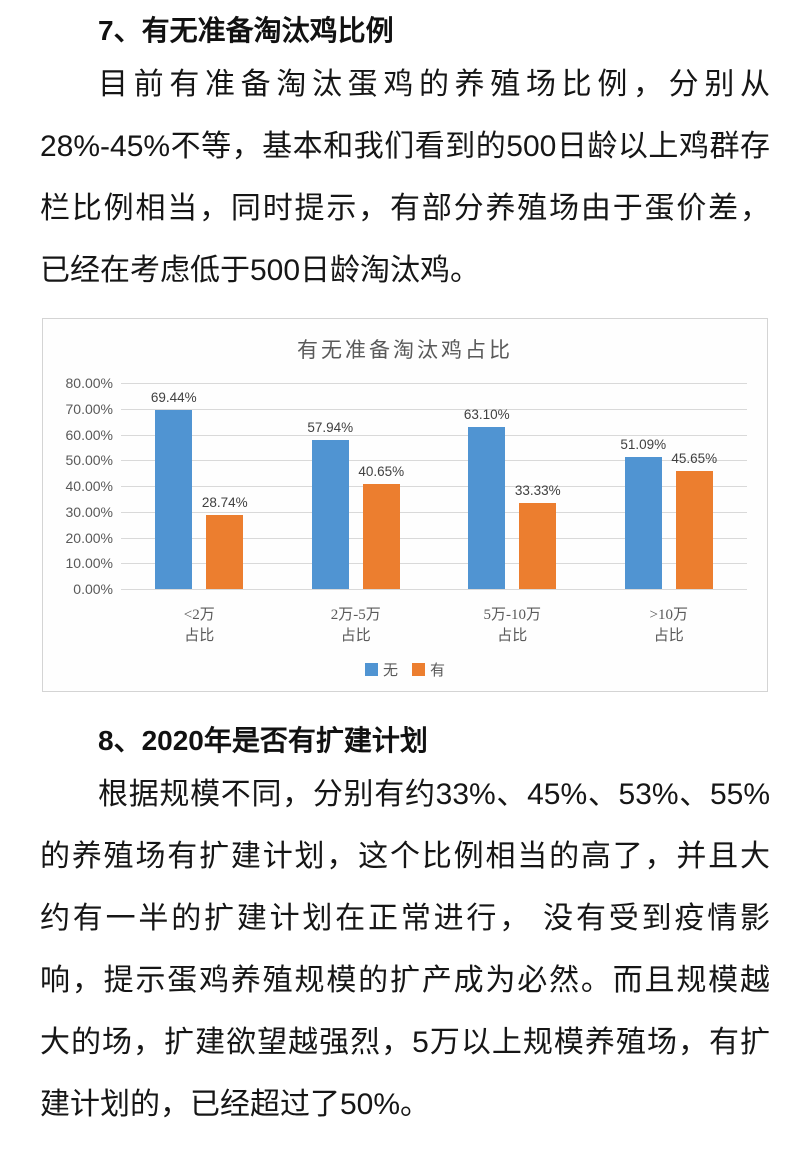 The width and height of the screenshot is (810, 1154). What do you see at coordinates (405, 918) in the screenshot?
I see `paragraph-line: 约有一半的扩建计划在正常进行， 没有受到疫情影` at bounding box center [405, 918].